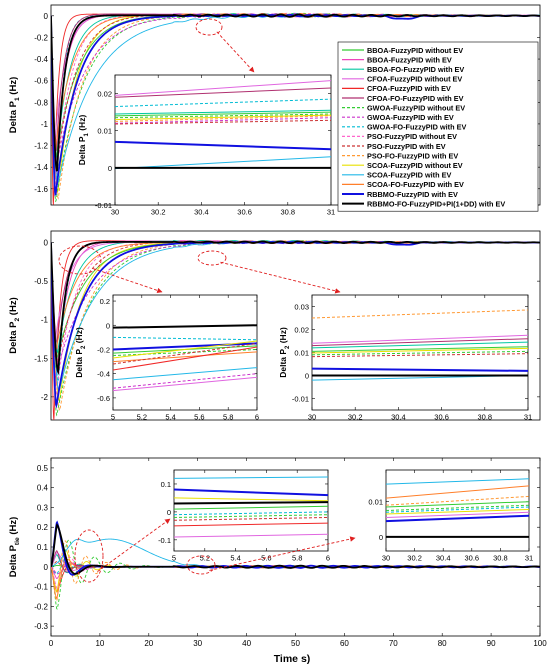 This screenshot has height=667, width=550. Describe the element at coordinates (415, 184) in the screenshot. I see `legend-label: SCOA-FO-FuzzyPID with EV` at that location.